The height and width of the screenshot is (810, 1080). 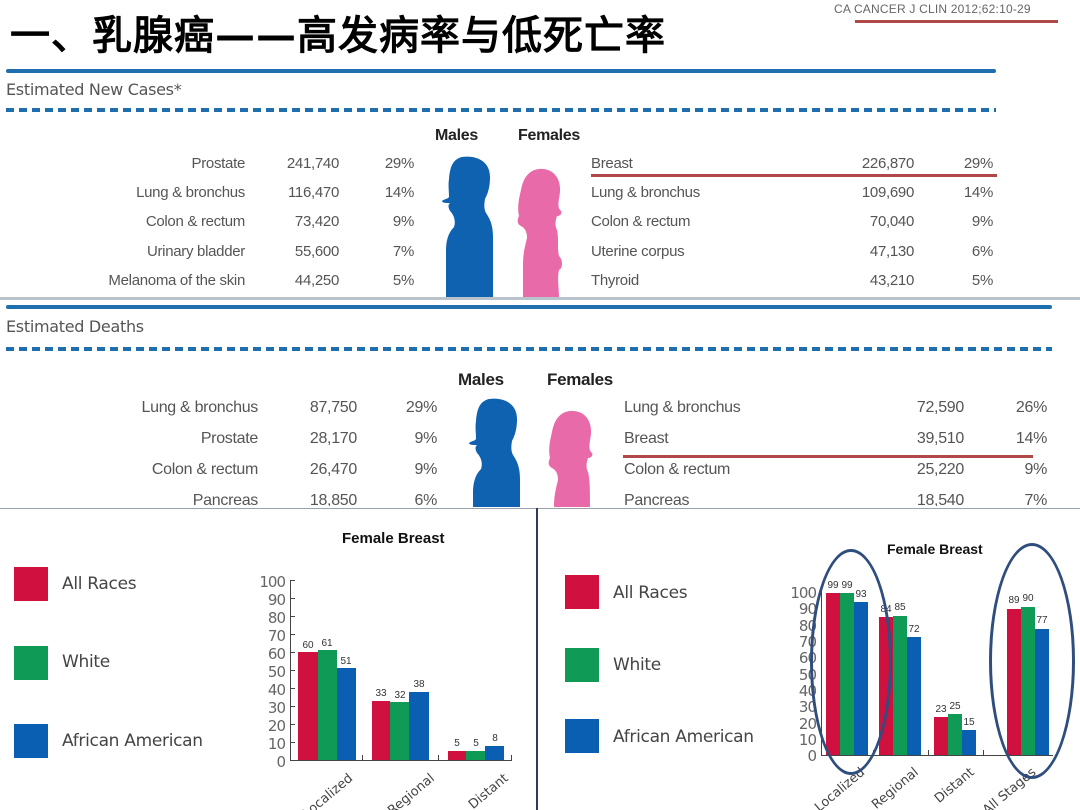 What do you see at coordinates (940, 499) in the screenshot?
I see `death-count: 18,540` at bounding box center [940, 499].